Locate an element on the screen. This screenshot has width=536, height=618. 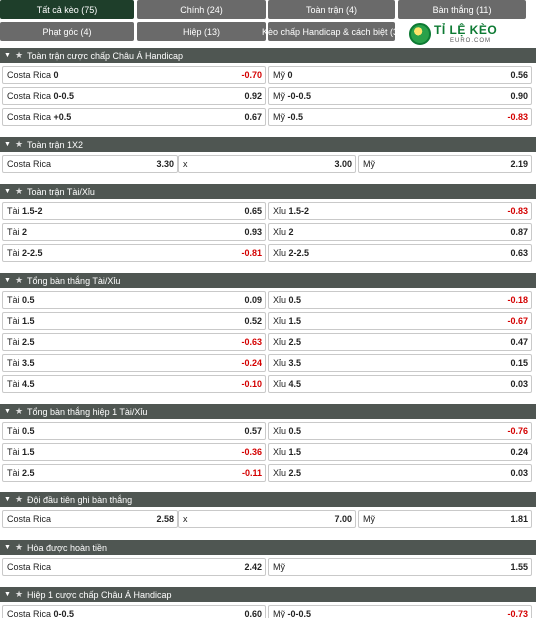
odds-cell: Tài 0.5 0.57 is located at coordinates (134, 431).